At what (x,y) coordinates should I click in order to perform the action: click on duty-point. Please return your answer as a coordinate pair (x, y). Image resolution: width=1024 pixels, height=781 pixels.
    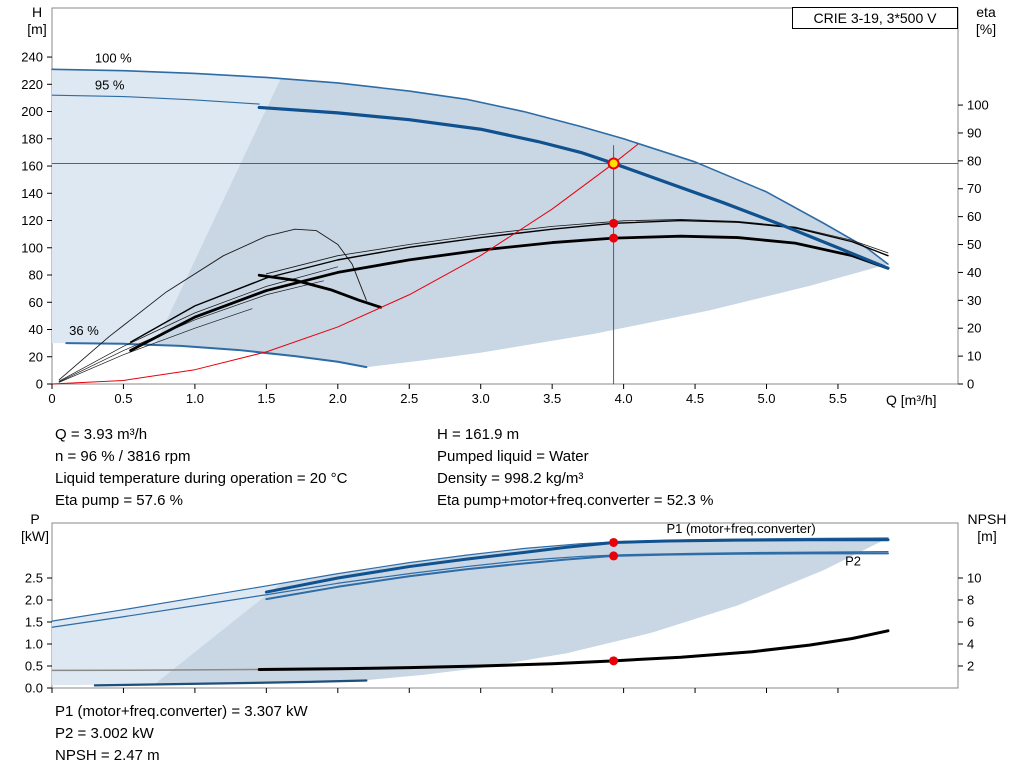
    Looking at the image, I should click on (613, 163).